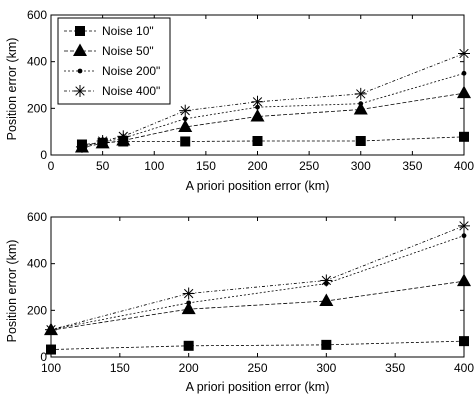  Describe the element at coordinates (128, 31) in the screenshot. I see `legend-label: Noise 10"` at that location.